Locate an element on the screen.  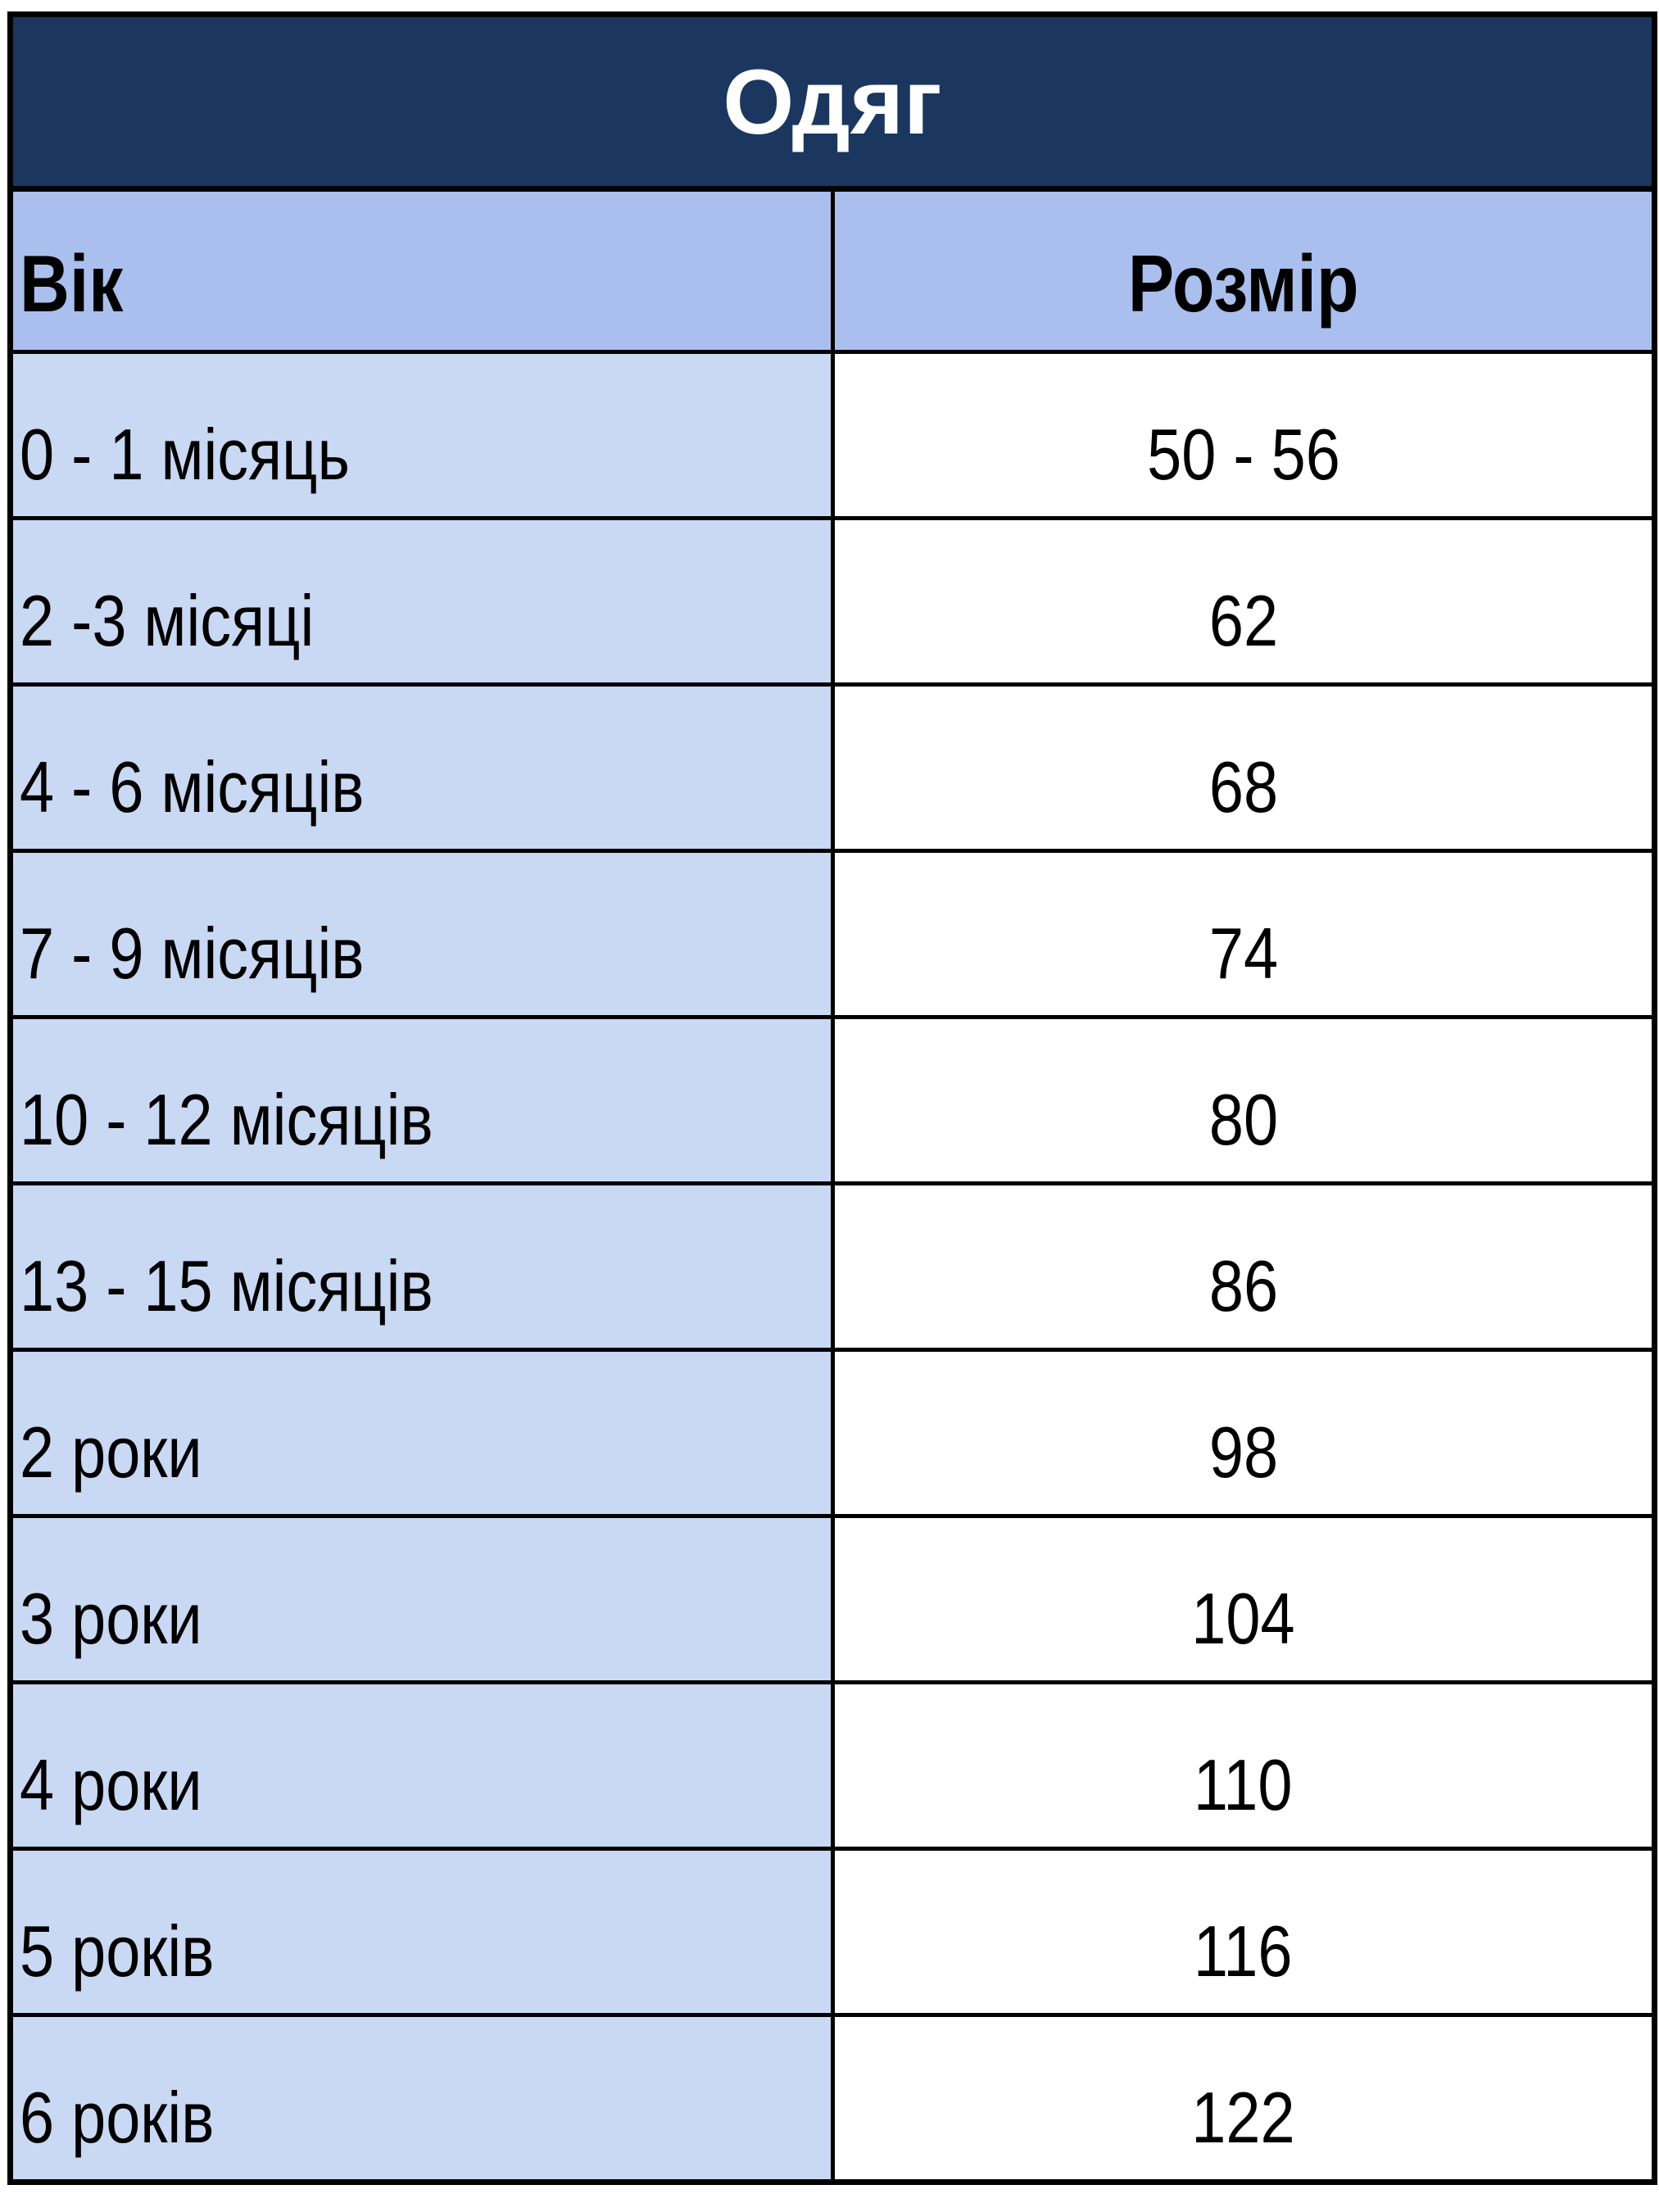
size-cell: 116 is located at coordinates (1243, 1932).